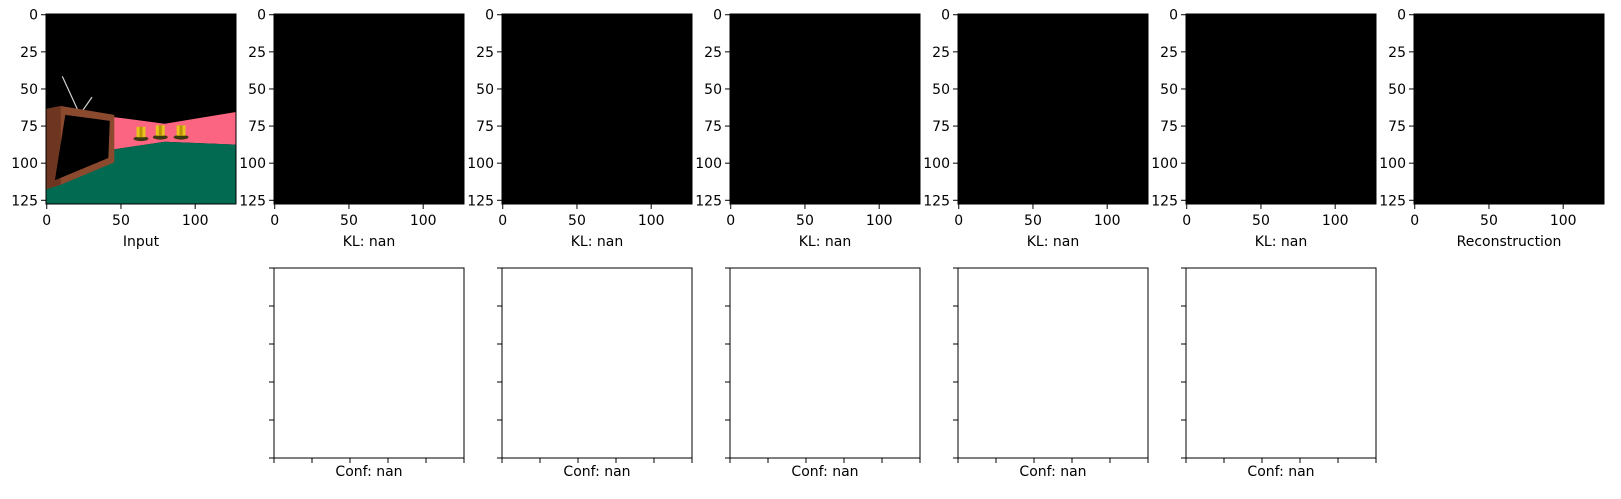 This screenshot has width=1621, height=499. I want to click on image-panel-3: 0 50 100 0 25 50 75 100 125 KL: nan, so click(580, 129).